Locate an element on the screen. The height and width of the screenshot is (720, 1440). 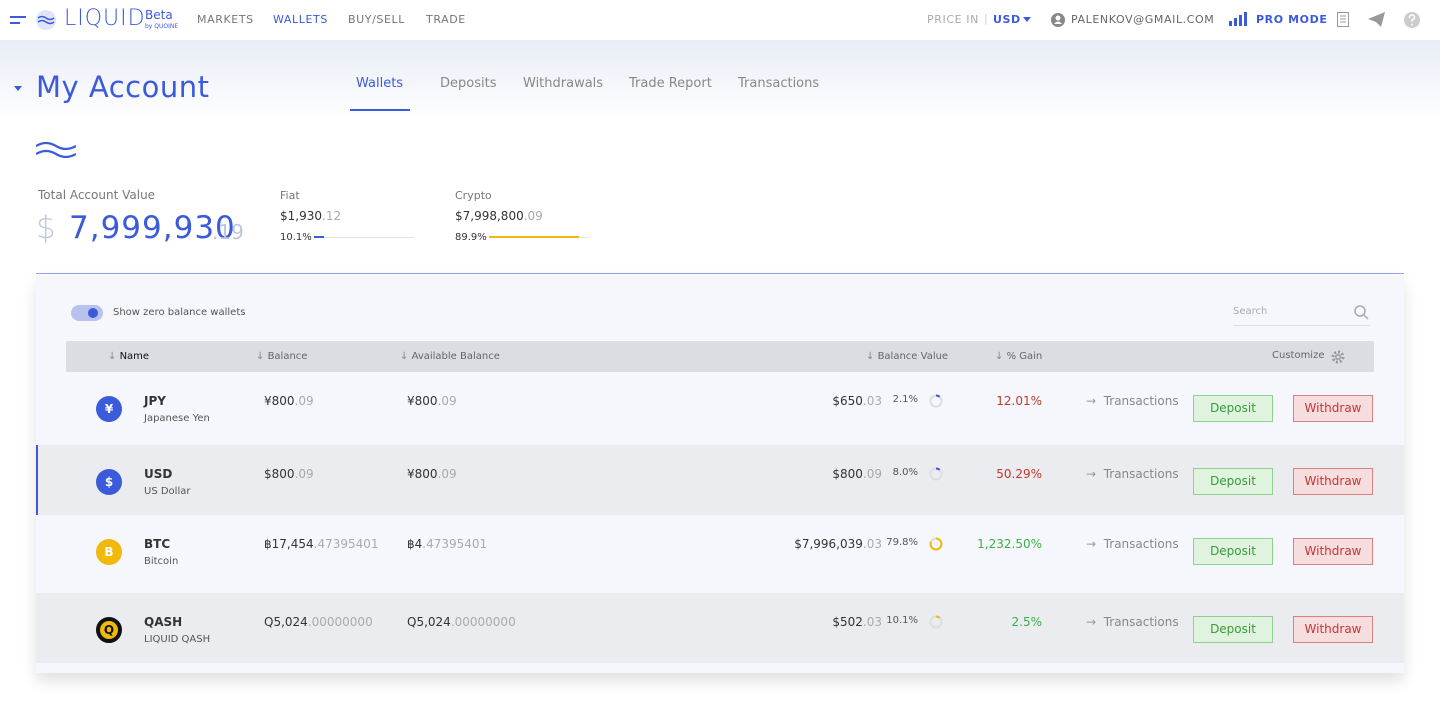
available-balance: ¥800.09 is located at coordinates (432, 401).